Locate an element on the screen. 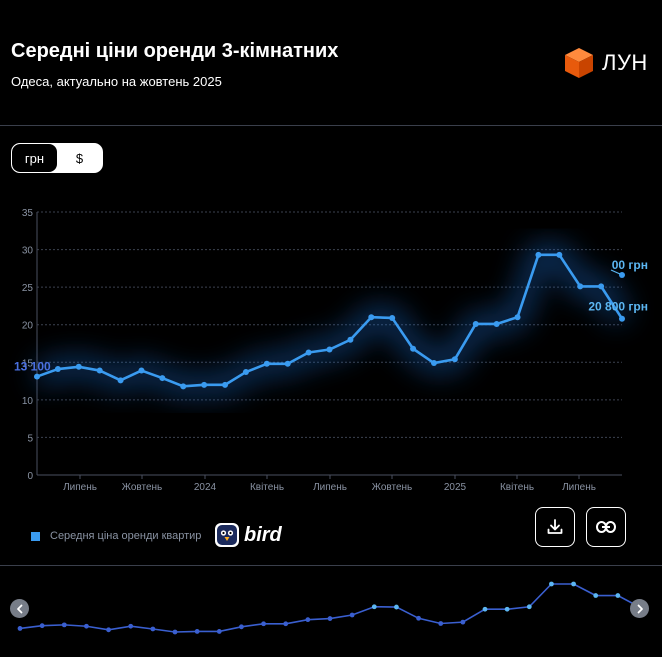 Image resolution: width=662 pixels, height=657 pixels. x-tick-label: 2025 is located at coordinates (455, 487).